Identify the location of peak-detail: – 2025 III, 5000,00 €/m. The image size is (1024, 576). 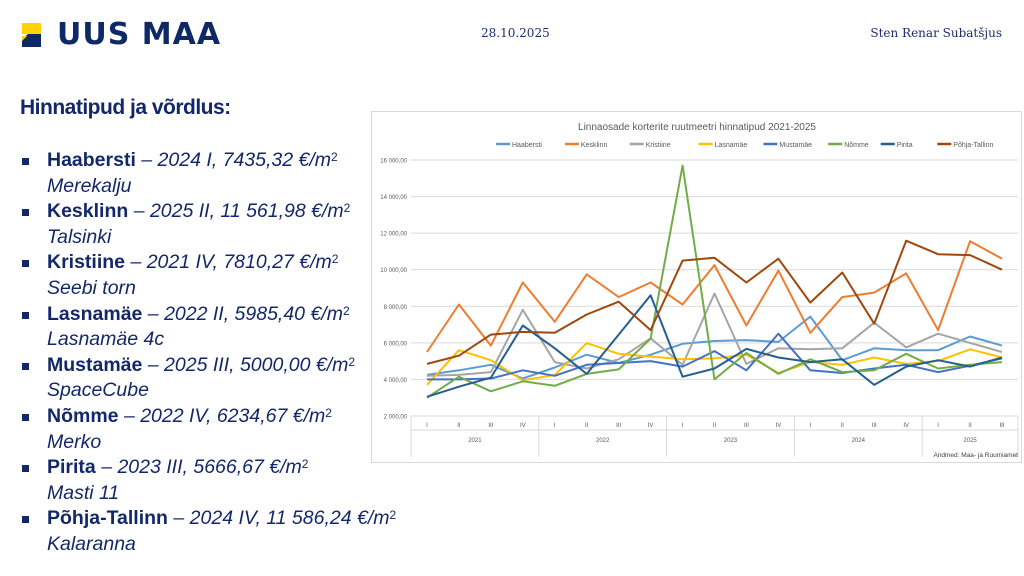
(245, 364).